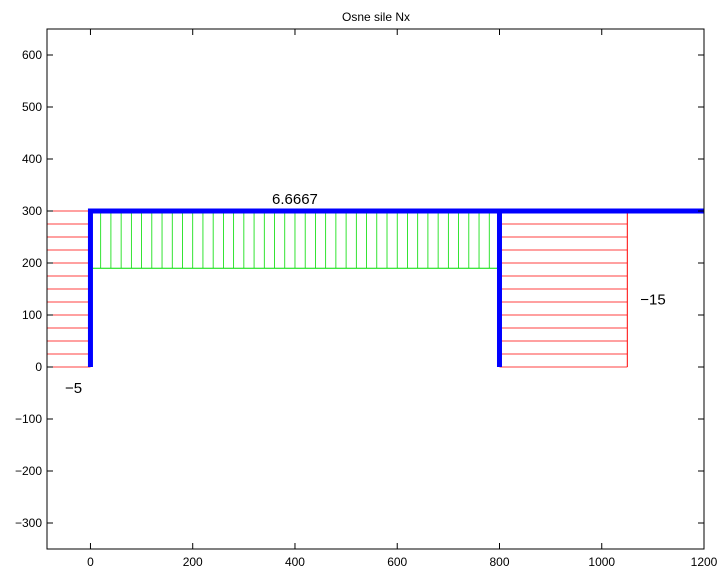 The width and height of the screenshot is (721, 572). What do you see at coordinates (68, 289) in the screenshot?
I see `force-diagram-left-column` at bounding box center [68, 289].